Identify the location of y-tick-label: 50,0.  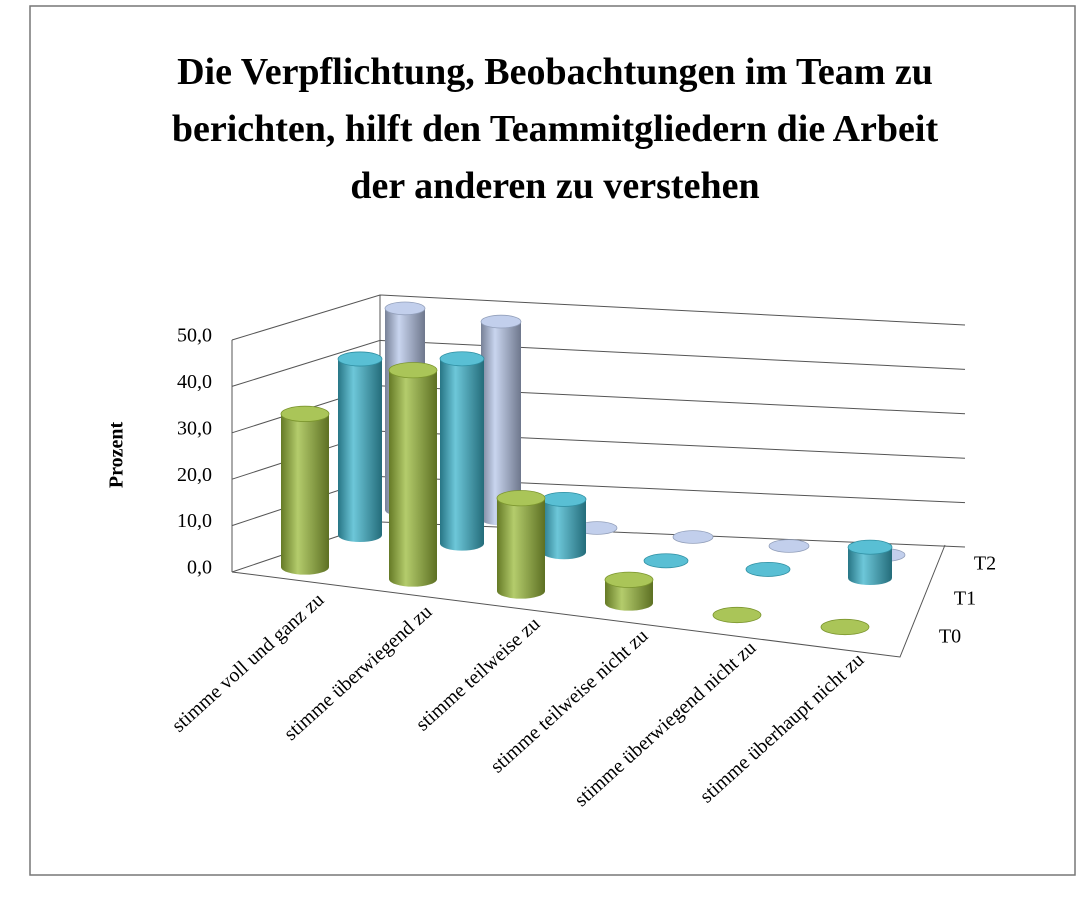
(194, 336).